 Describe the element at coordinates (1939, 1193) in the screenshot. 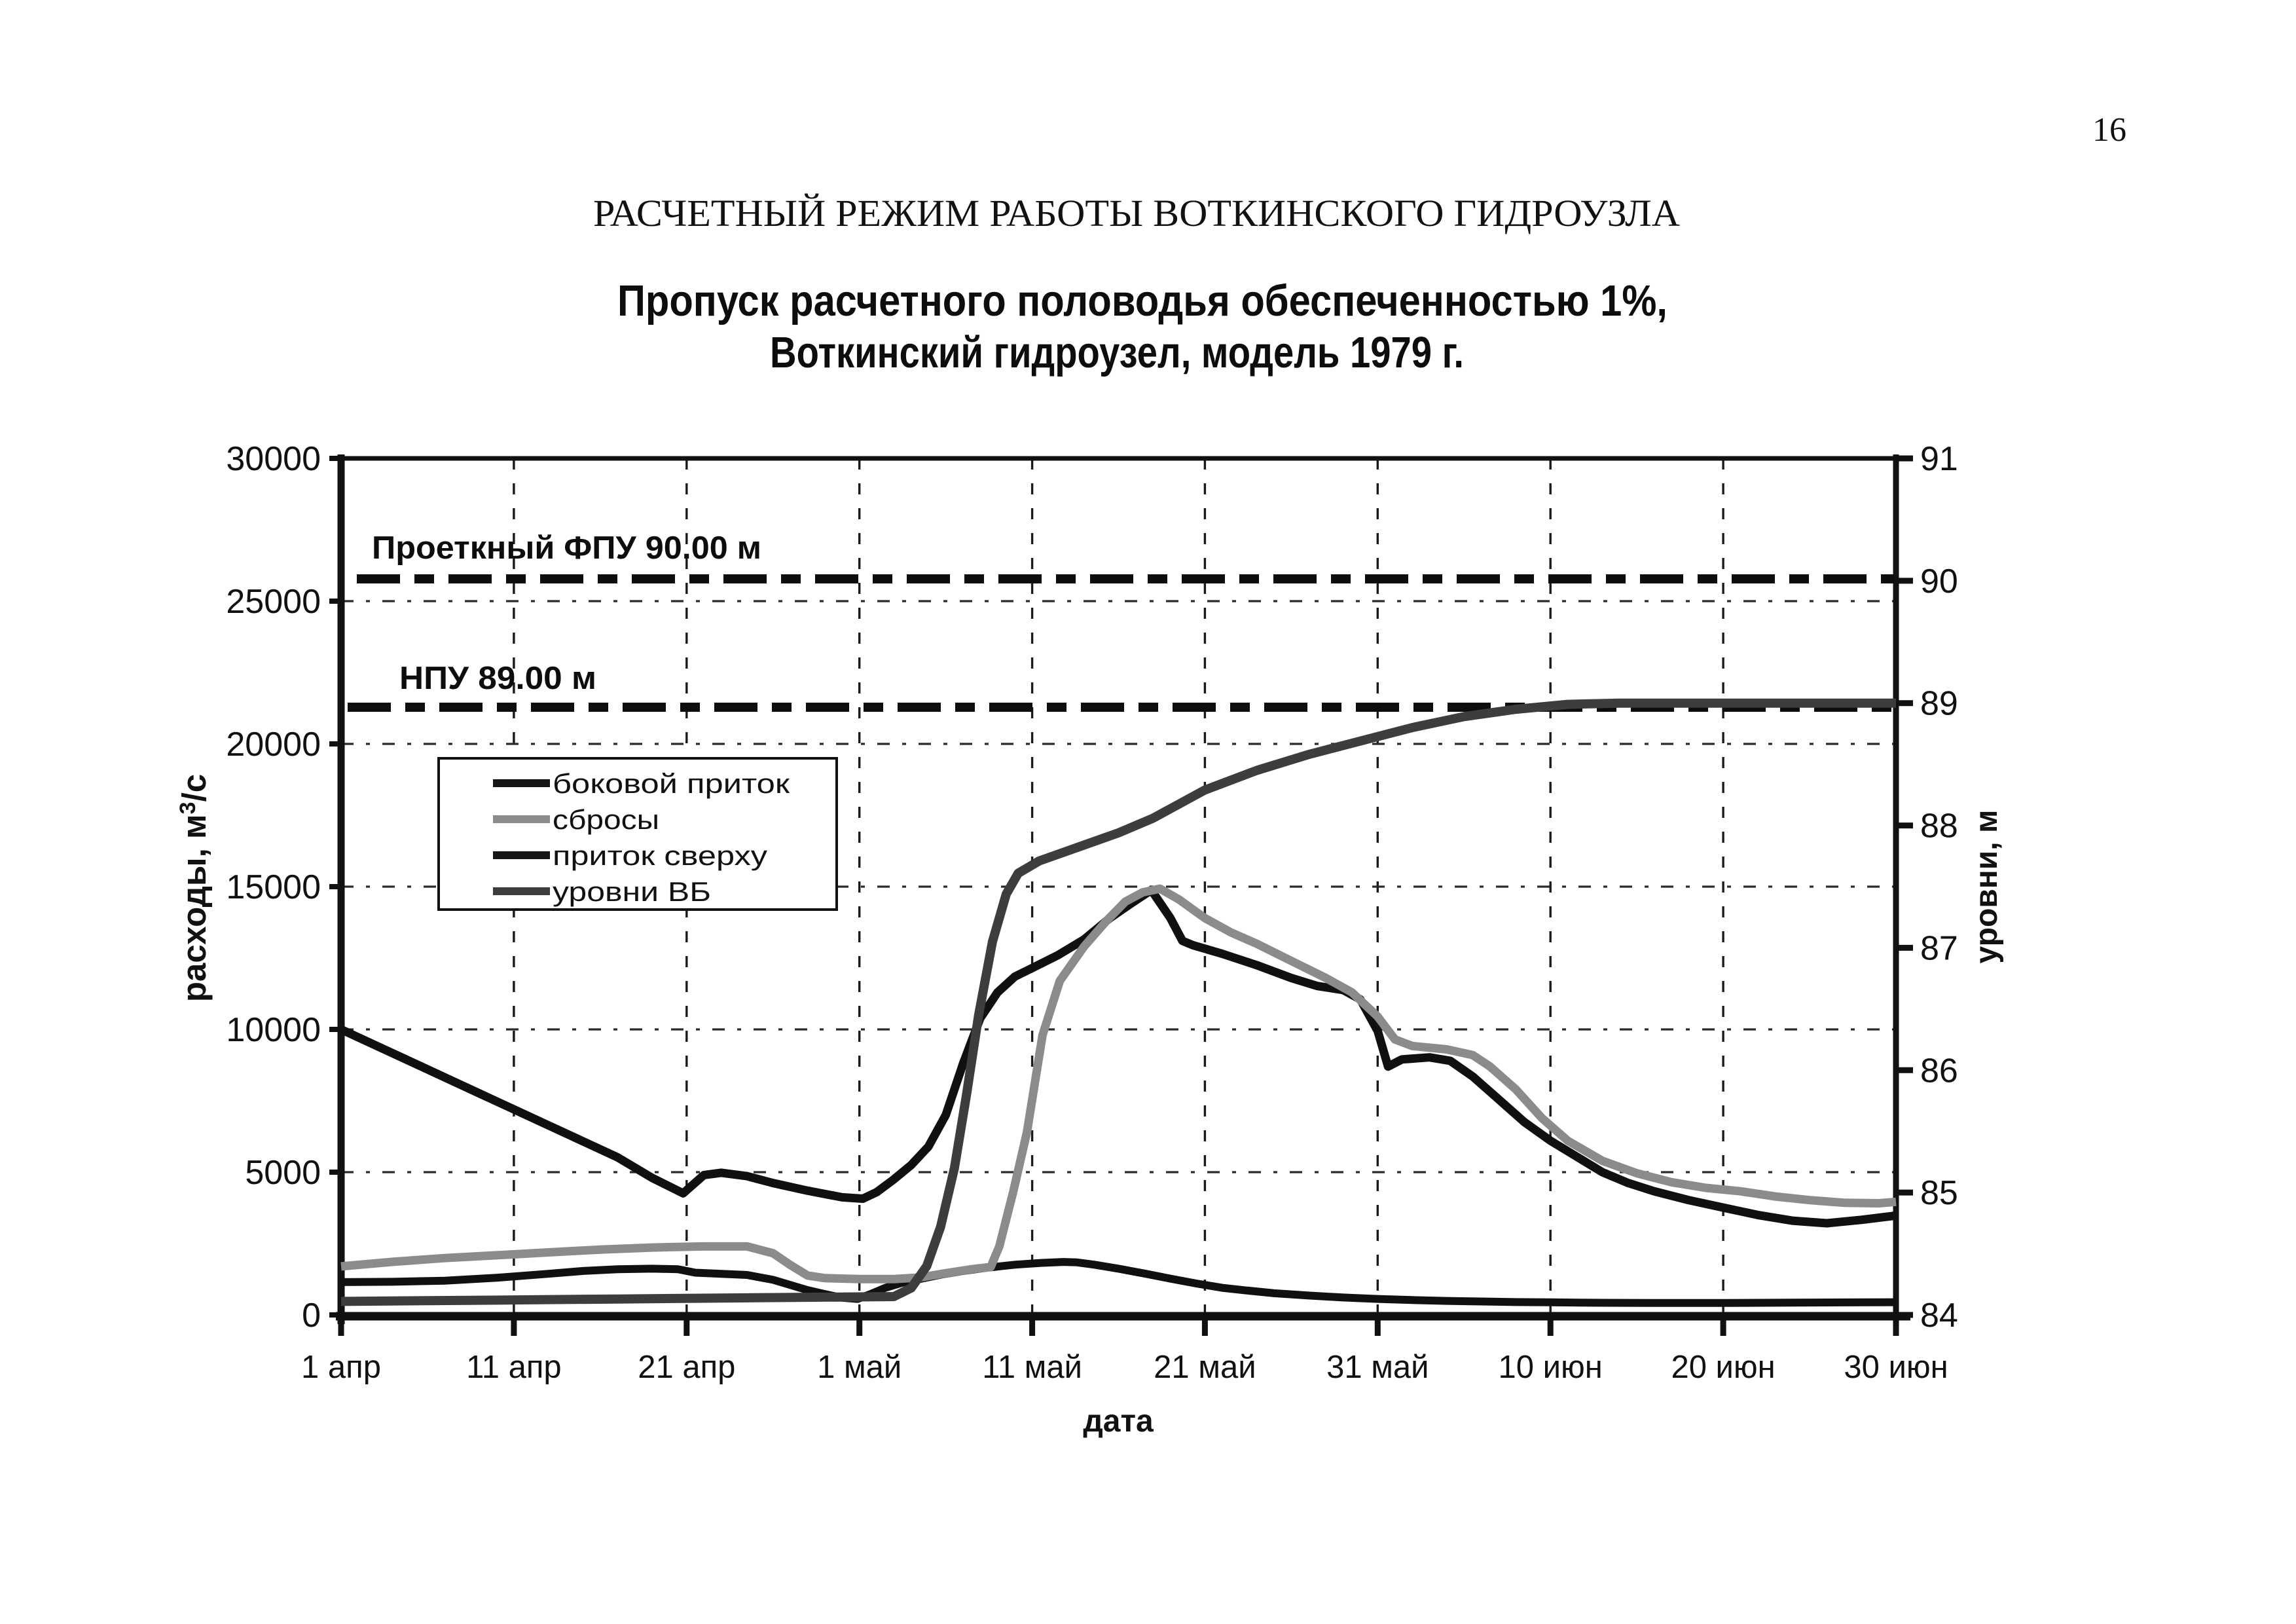

I see `svg-text: 85` at that location.